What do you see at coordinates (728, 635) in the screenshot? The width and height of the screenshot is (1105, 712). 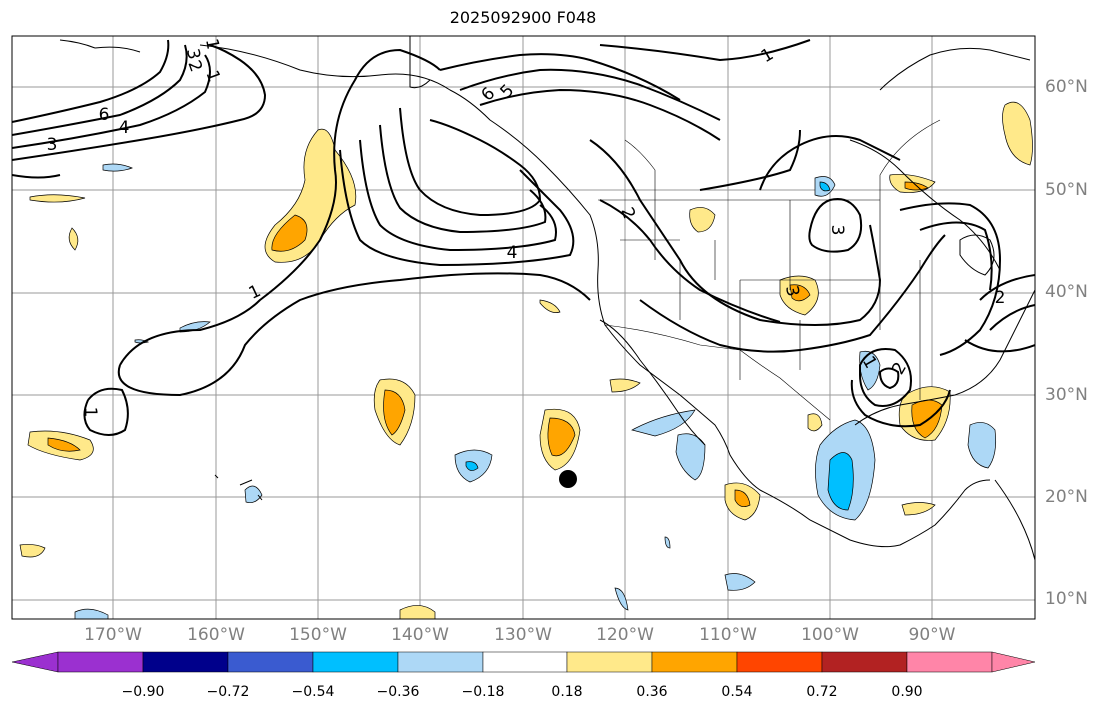 I see `lon-label: 110°W` at bounding box center [728, 635].